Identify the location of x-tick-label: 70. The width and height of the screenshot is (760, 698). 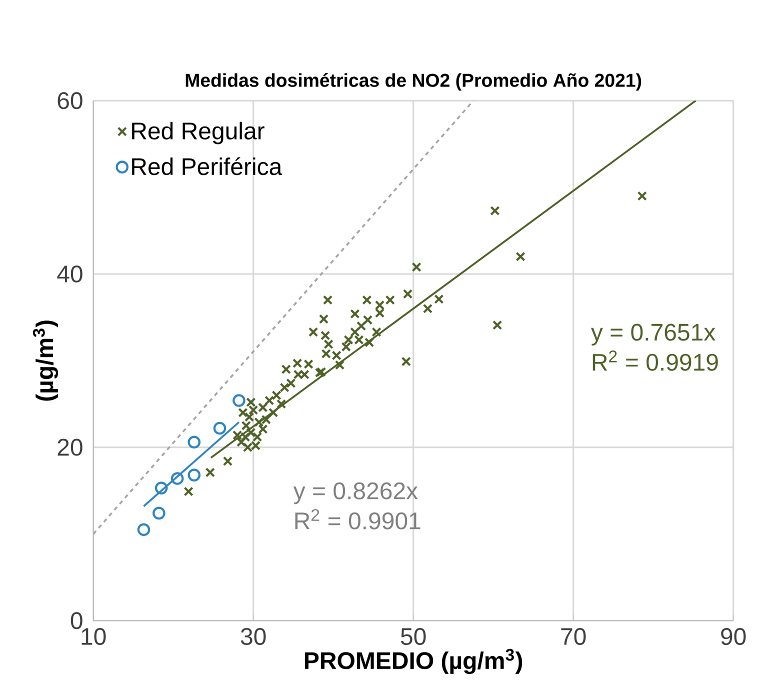
(573, 637).